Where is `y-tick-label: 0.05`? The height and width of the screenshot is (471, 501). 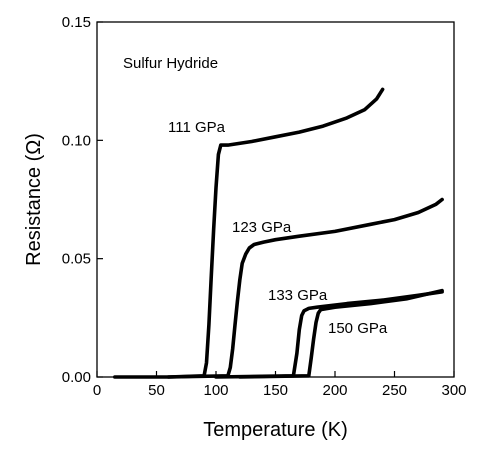 y-tick-label: 0.05 is located at coordinates (76, 259).